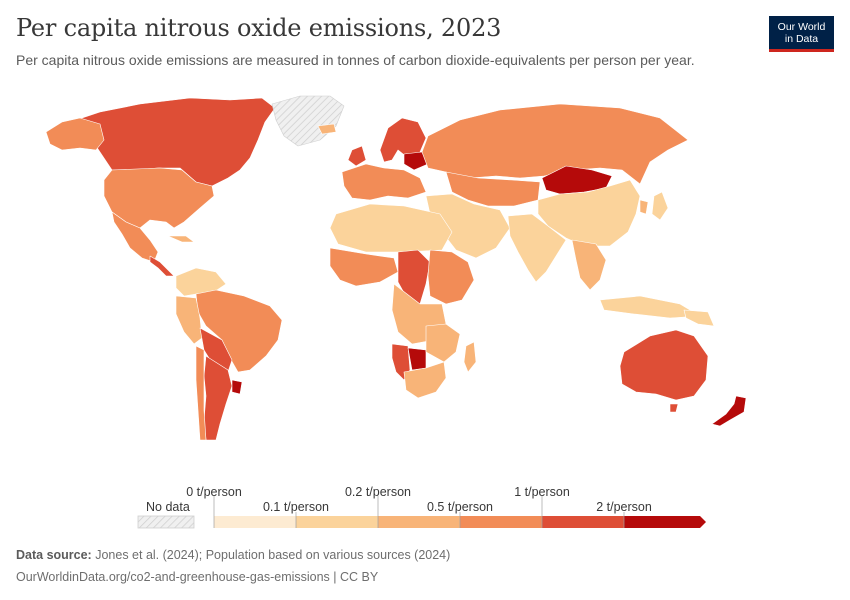  I want to click on region-cuba, so click(181, 239).